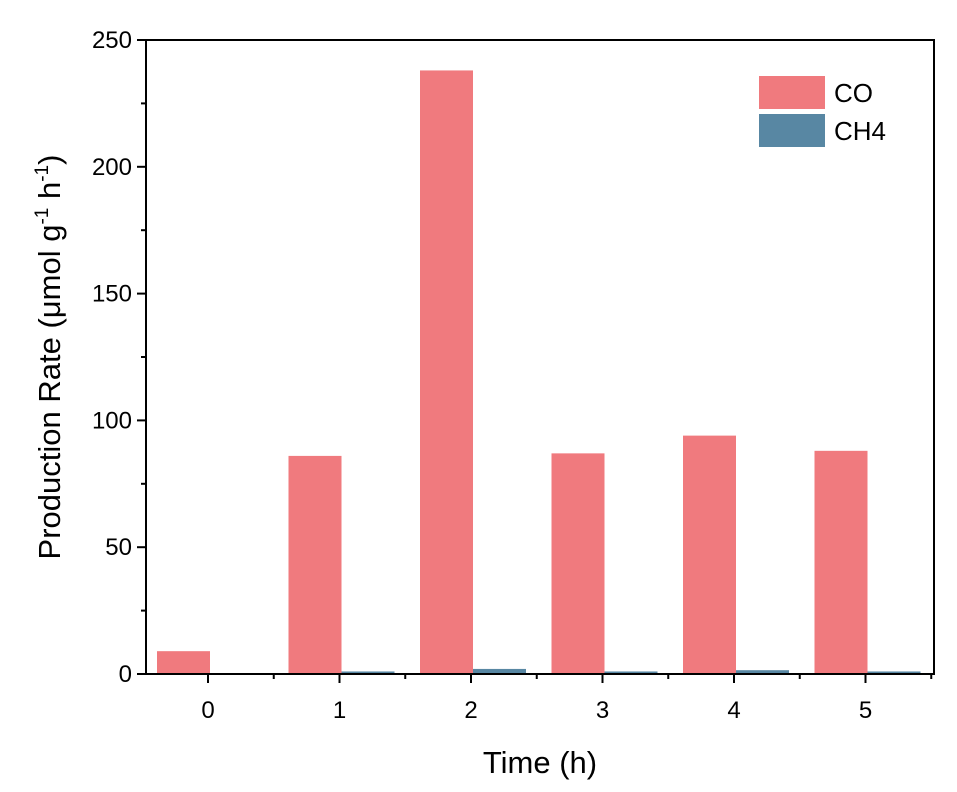  I want to click on legend-label-co: CO, so click(853, 93).